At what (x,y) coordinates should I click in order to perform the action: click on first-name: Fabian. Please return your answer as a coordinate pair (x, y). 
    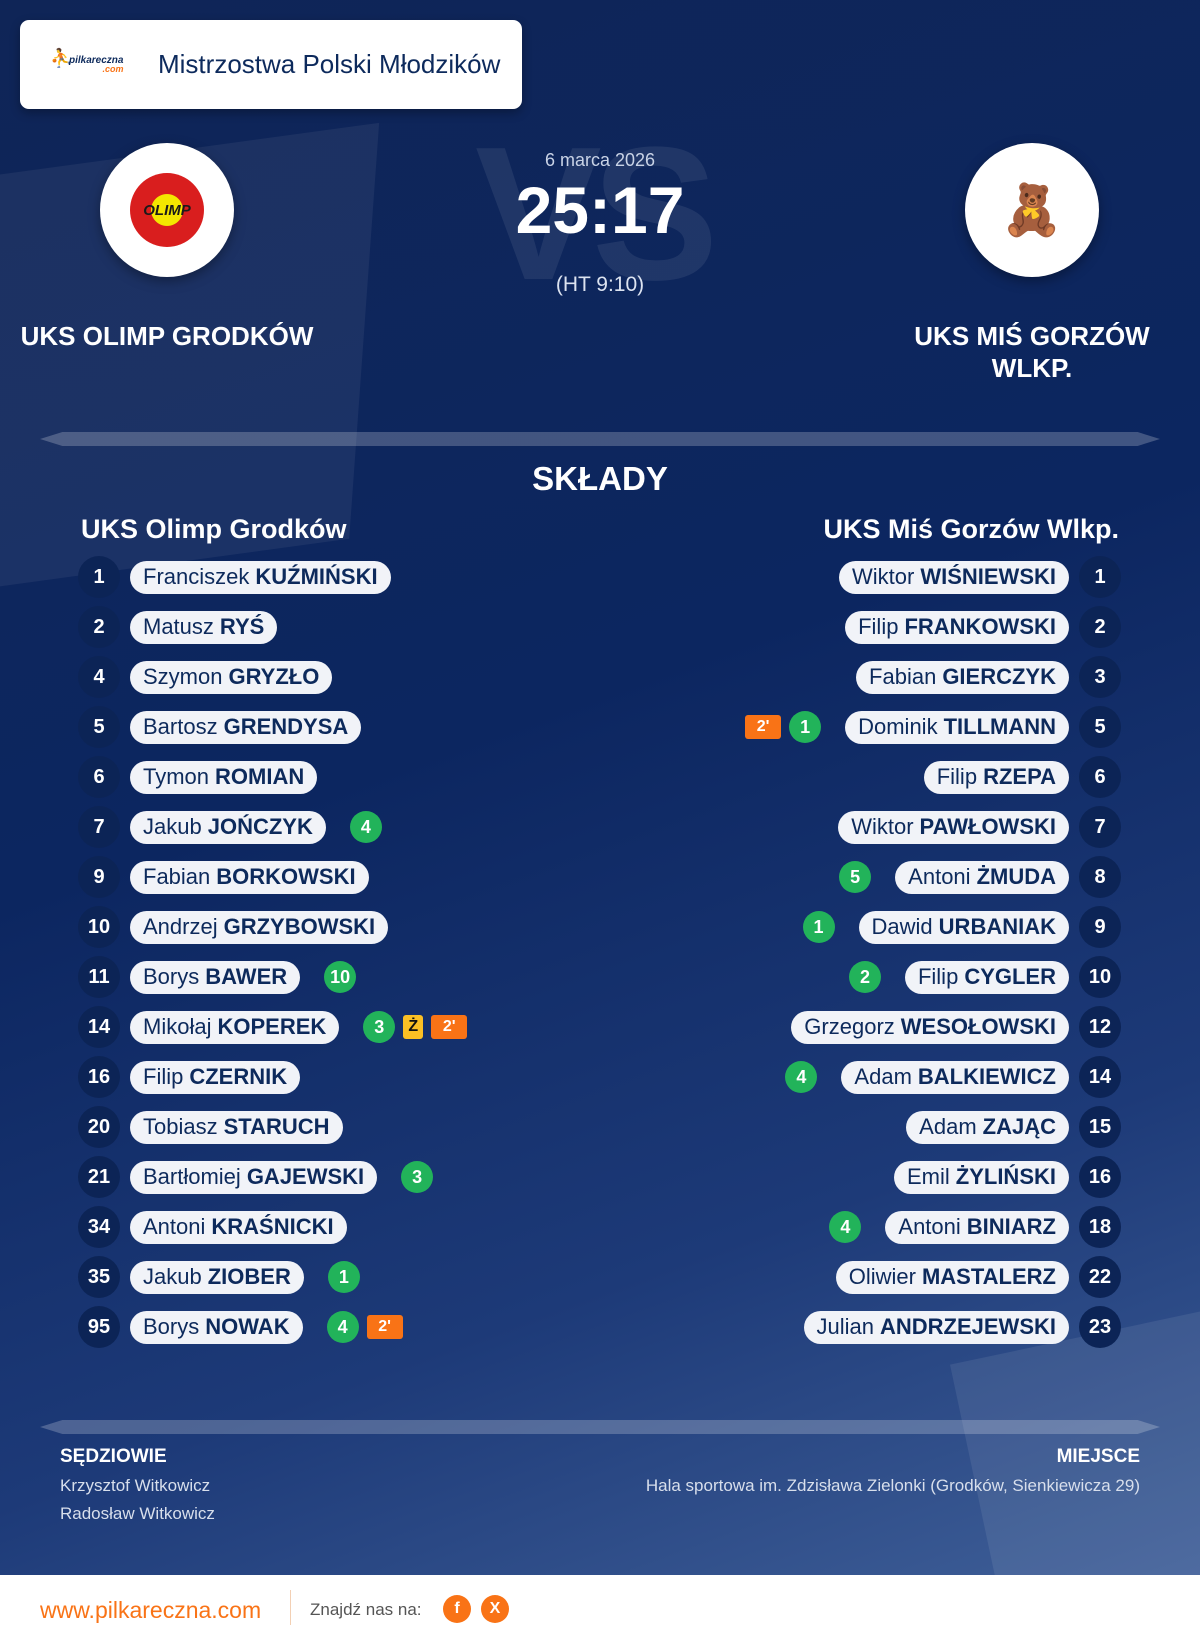
    Looking at the image, I should click on (177, 876).